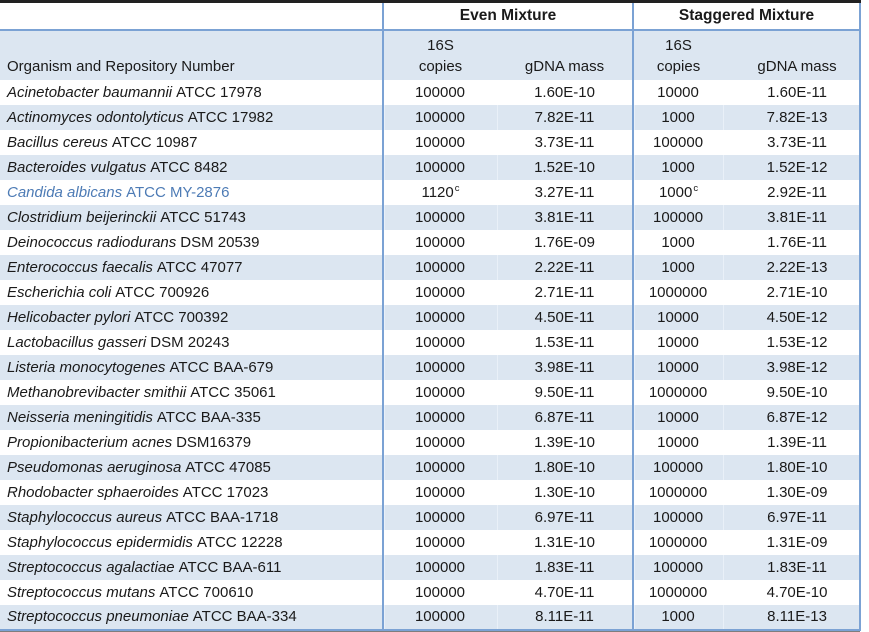 The image size is (869, 632). Describe the element at coordinates (791, 242) in the screenshot. I see `staggered-gdna-mass-cell: 1.76E-11` at that location.